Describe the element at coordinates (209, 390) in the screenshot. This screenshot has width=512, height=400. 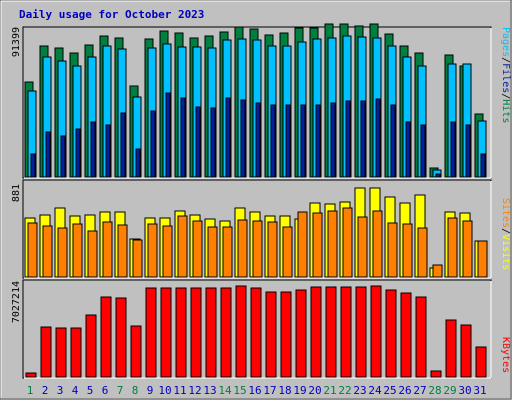
I see `day-label-13: 13` at that location.